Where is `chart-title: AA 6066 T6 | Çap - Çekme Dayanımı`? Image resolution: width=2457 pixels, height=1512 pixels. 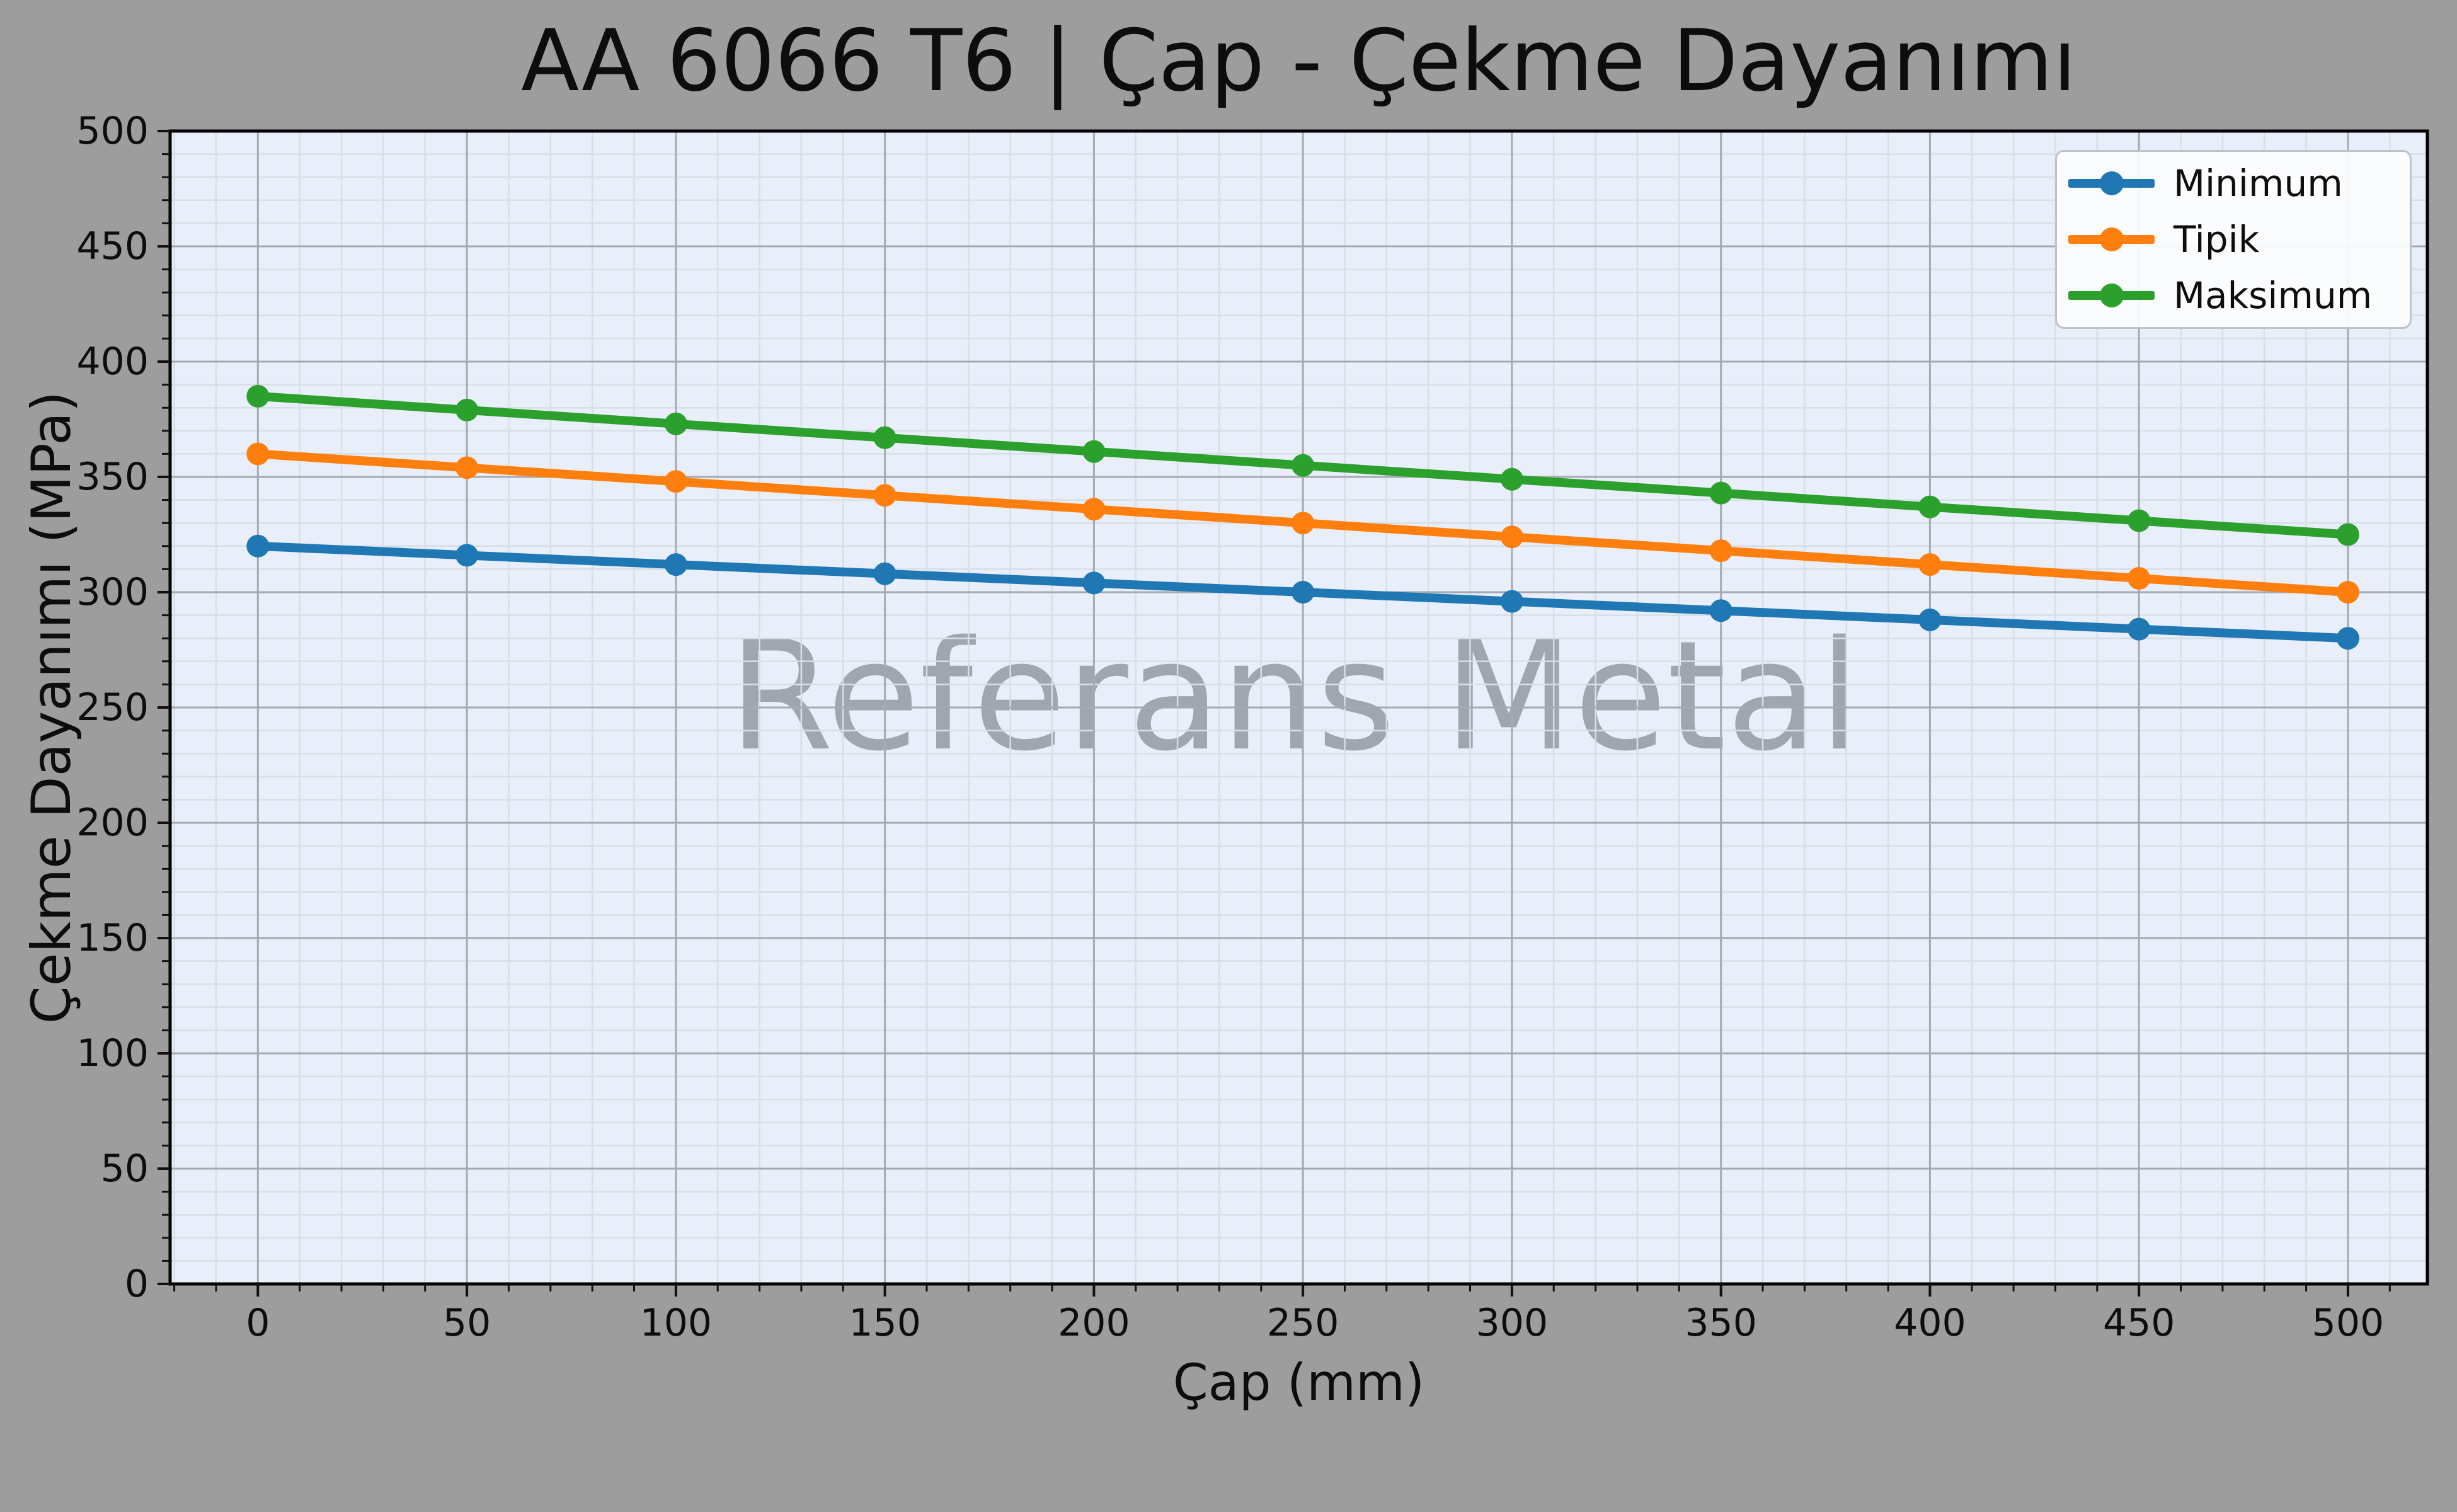
chart-title: AA 6066 T6 | Çap - Çekme Dayanımı is located at coordinates (1298, 60).